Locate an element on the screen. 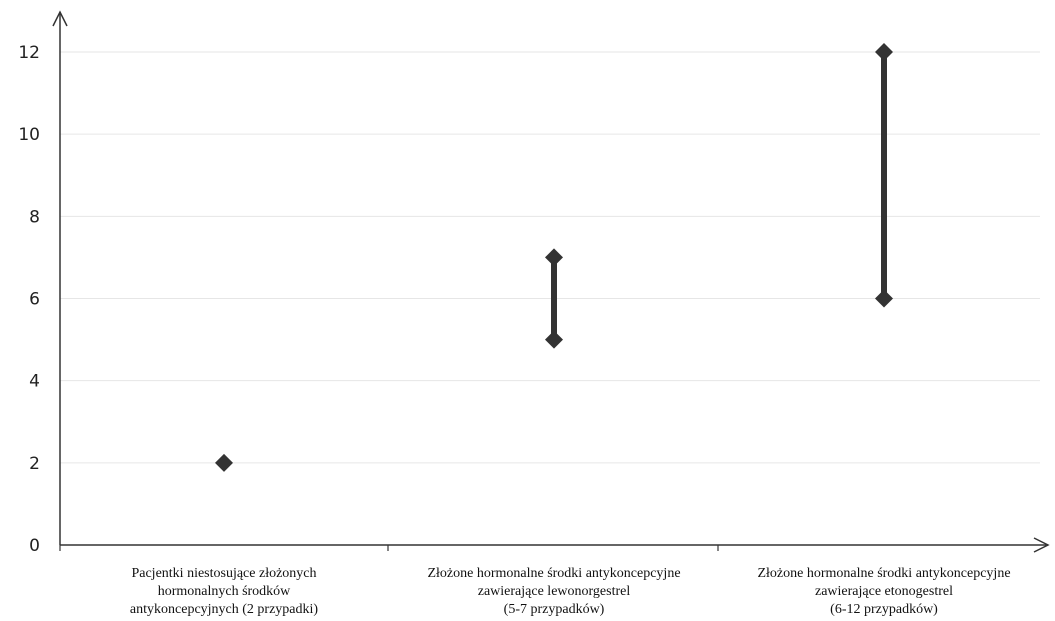 The height and width of the screenshot is (621, 1055). category-label-line: zawierające lewonorgestrel is located at coordinates (554, 591).